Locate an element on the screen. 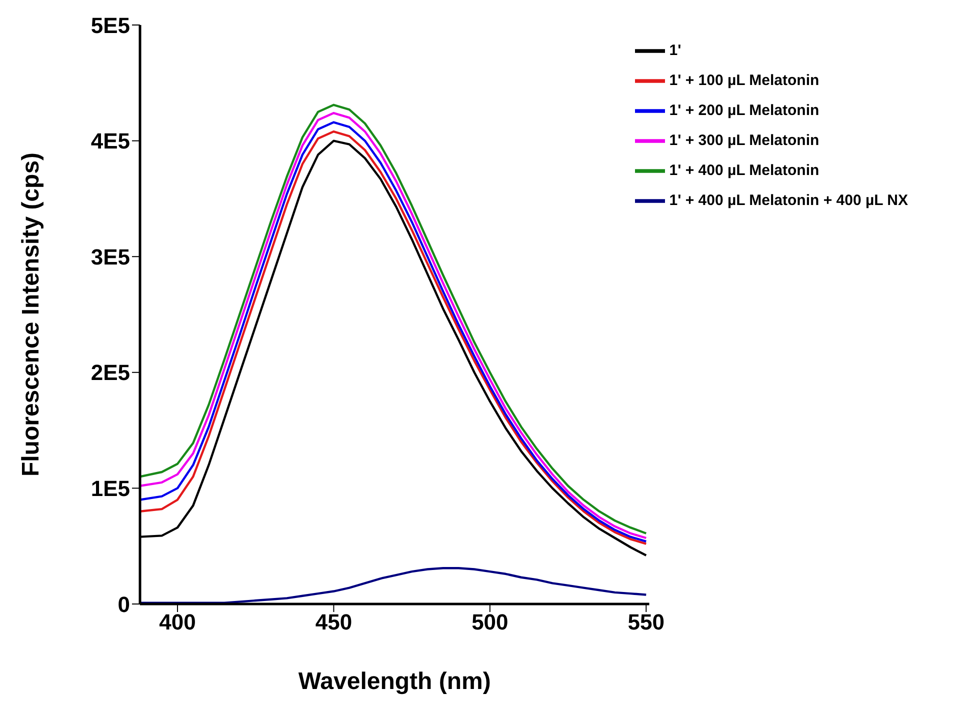 This screenshot has height=713, width=960. legend-label: 1' + 200 µL Melatonin is located at coordinates (744, 110).